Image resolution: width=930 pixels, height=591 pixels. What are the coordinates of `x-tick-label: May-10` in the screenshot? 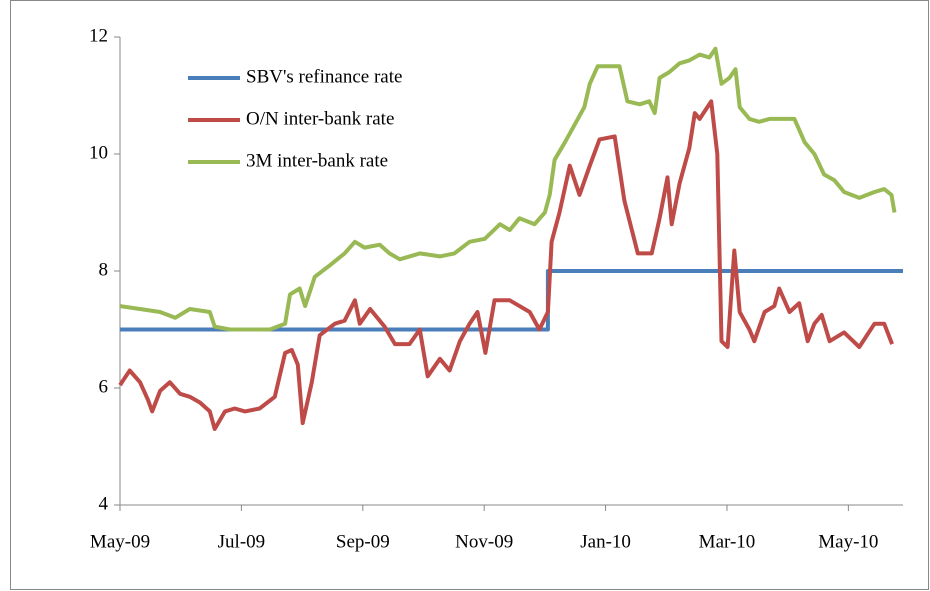 It's located at (848, 541).